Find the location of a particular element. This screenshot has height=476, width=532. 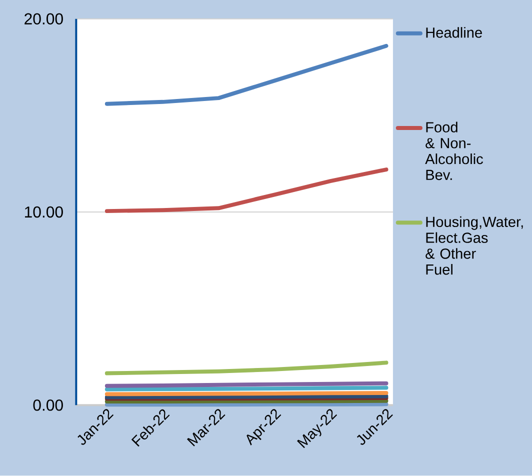

y-tick-label: 10.00 is located at coordinates (44, 212).